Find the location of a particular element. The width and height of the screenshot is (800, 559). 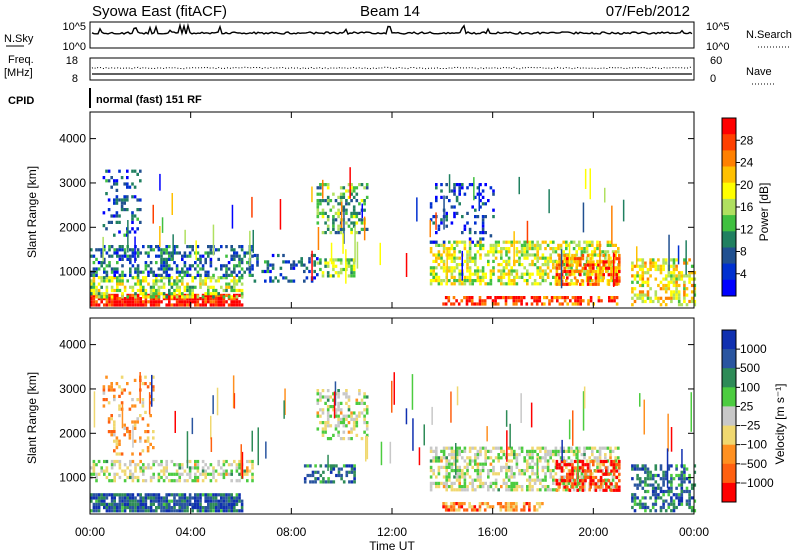

colorbar-tick-label: −25 is located at coordinates (750, 426).